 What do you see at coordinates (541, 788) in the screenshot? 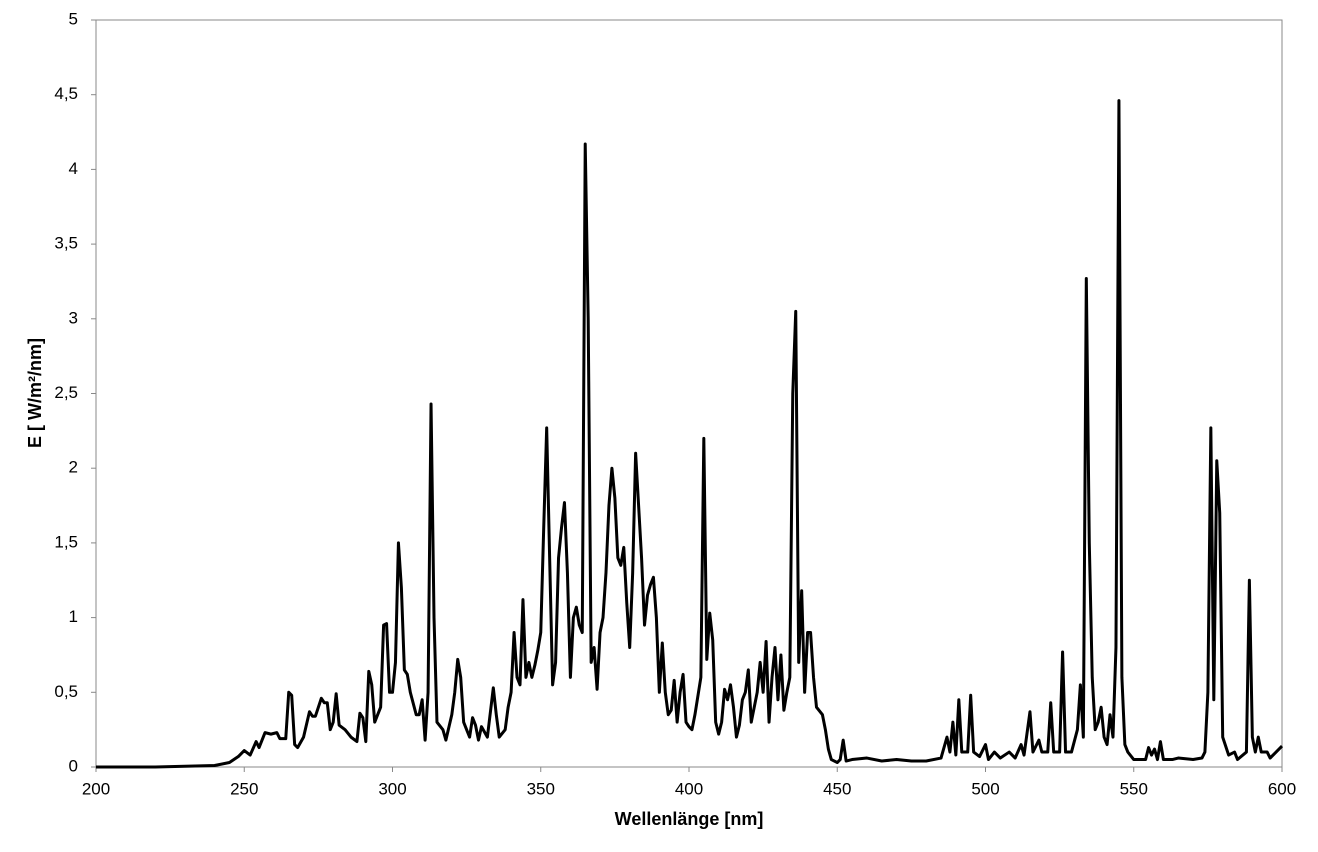
I see `x-tick-label: 350` at bounding box center [541, 788].